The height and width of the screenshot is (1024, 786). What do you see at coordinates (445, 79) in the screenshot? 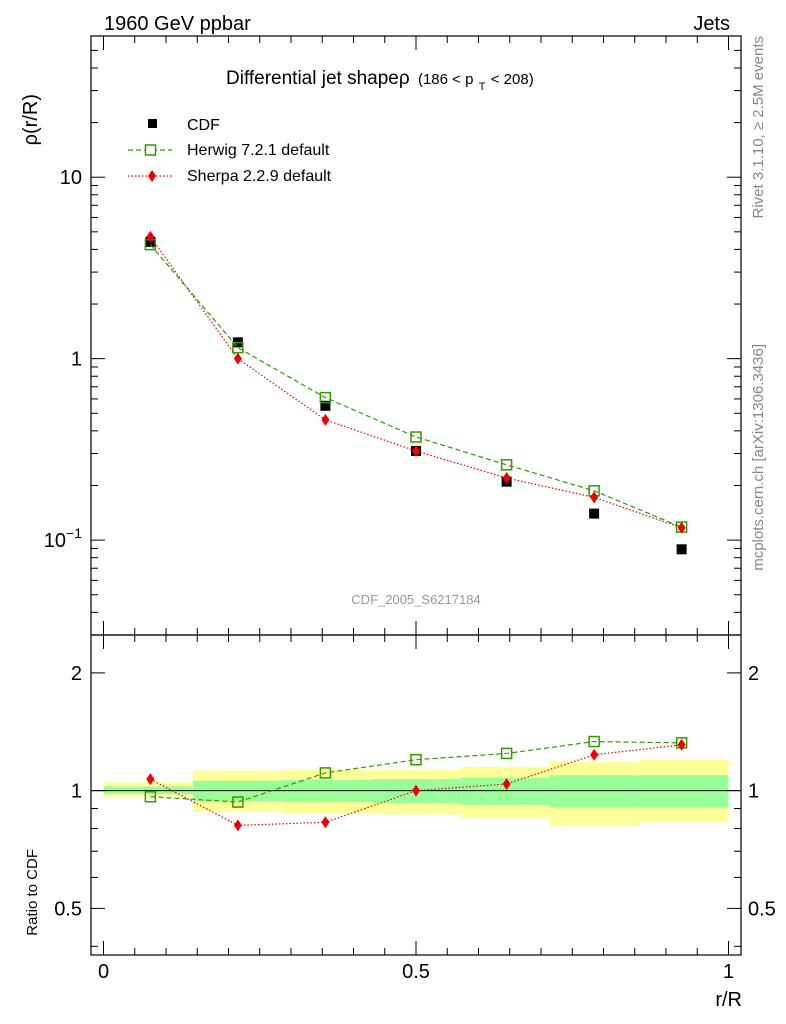
I see `main-title-sub: (186 < p` at bounding box center [445, 79].